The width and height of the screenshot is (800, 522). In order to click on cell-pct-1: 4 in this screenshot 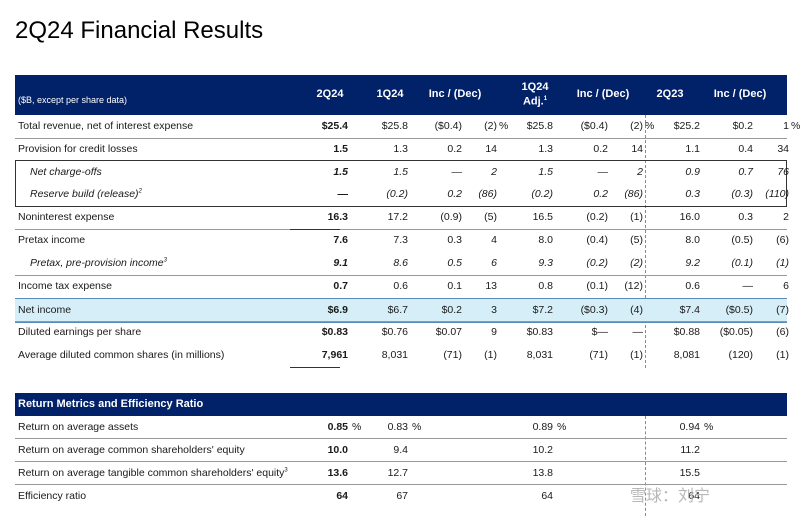, I will do `click(494, 240)`.